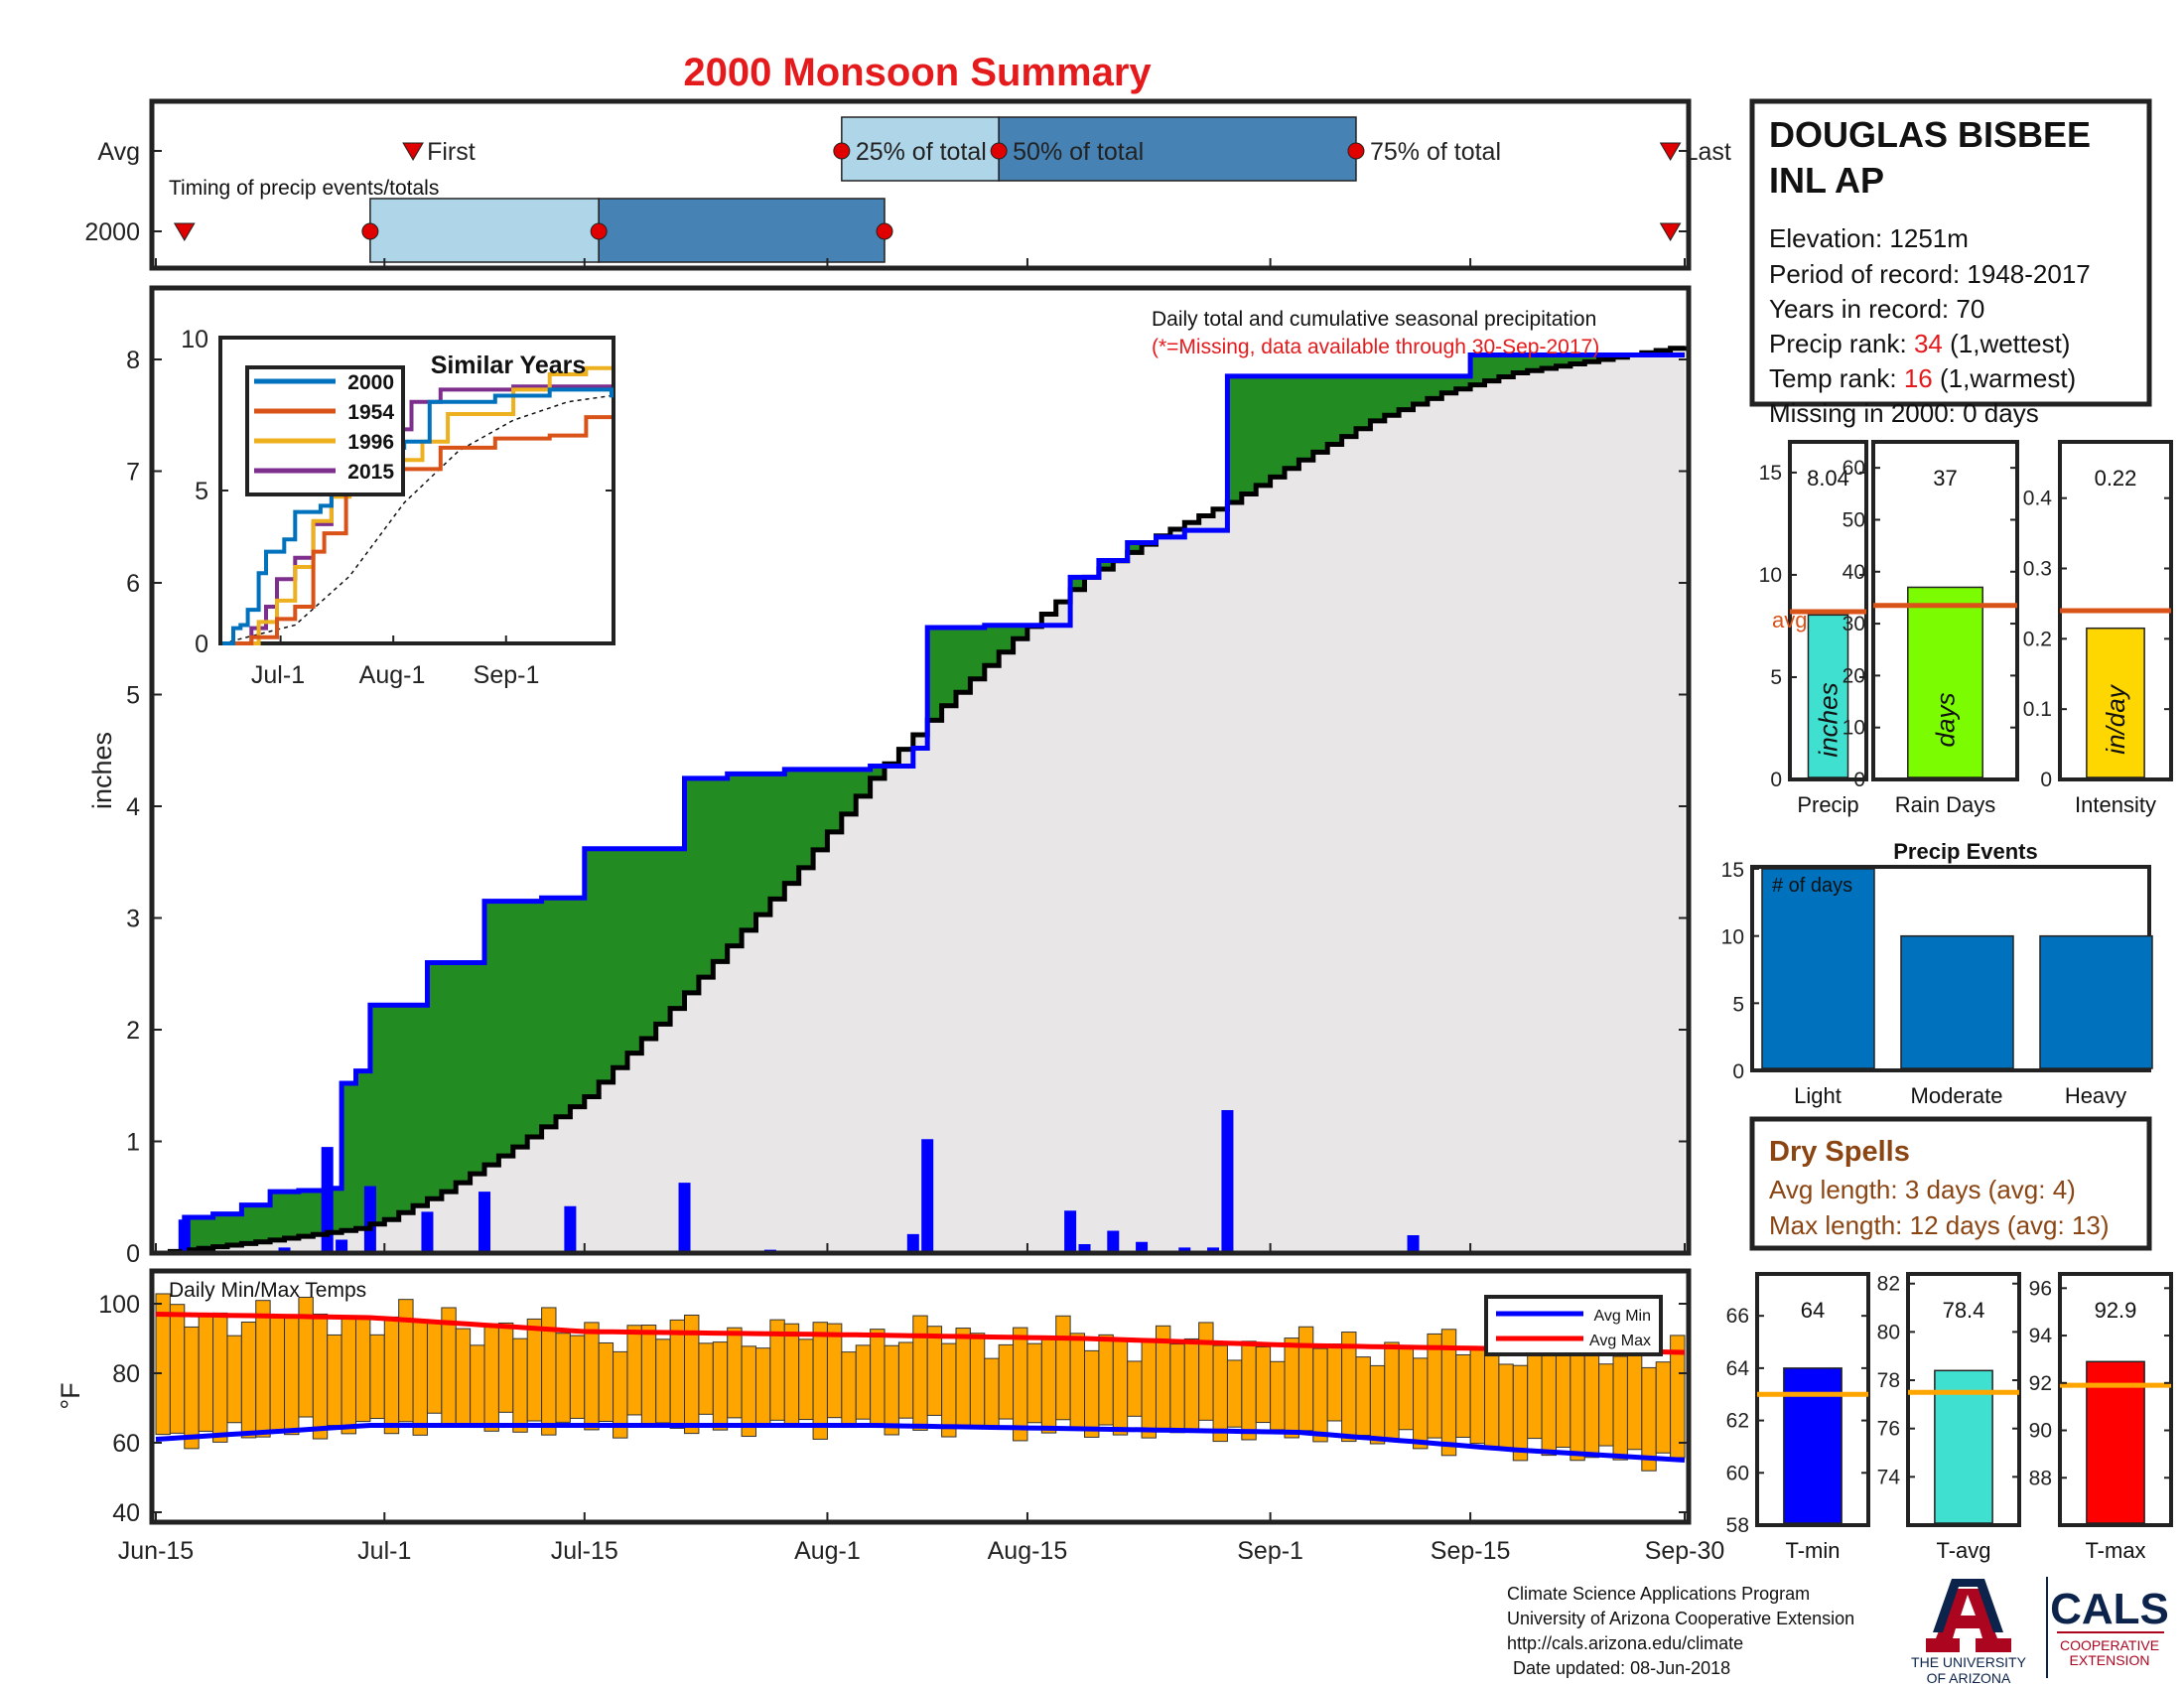  Describe the element at coordinates (2038, 499) in the screenshot. I see `intensity-tick-label: 0.4` at that location.